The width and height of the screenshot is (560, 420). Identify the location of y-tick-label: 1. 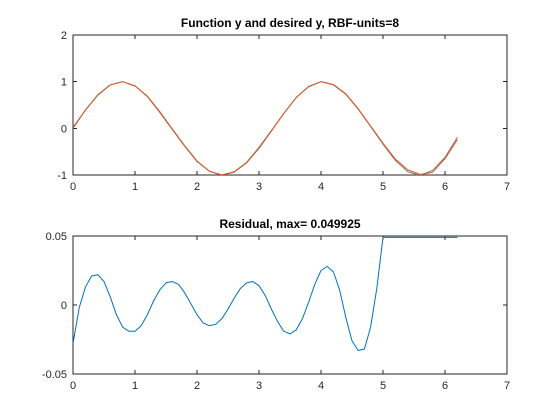
(64, 83).